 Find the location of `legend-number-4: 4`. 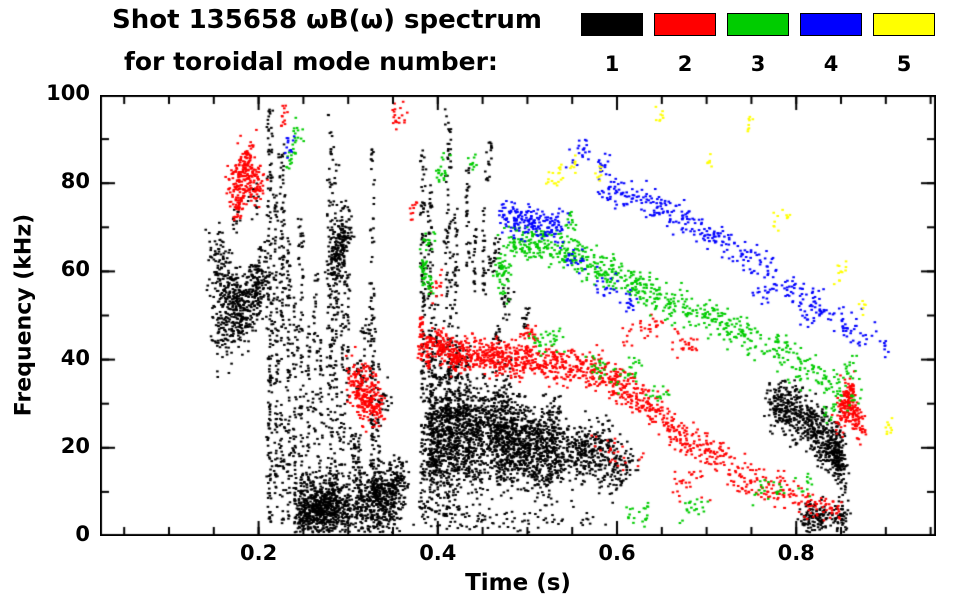

legend-number-4: 4 is located at coordinates (831, 64).